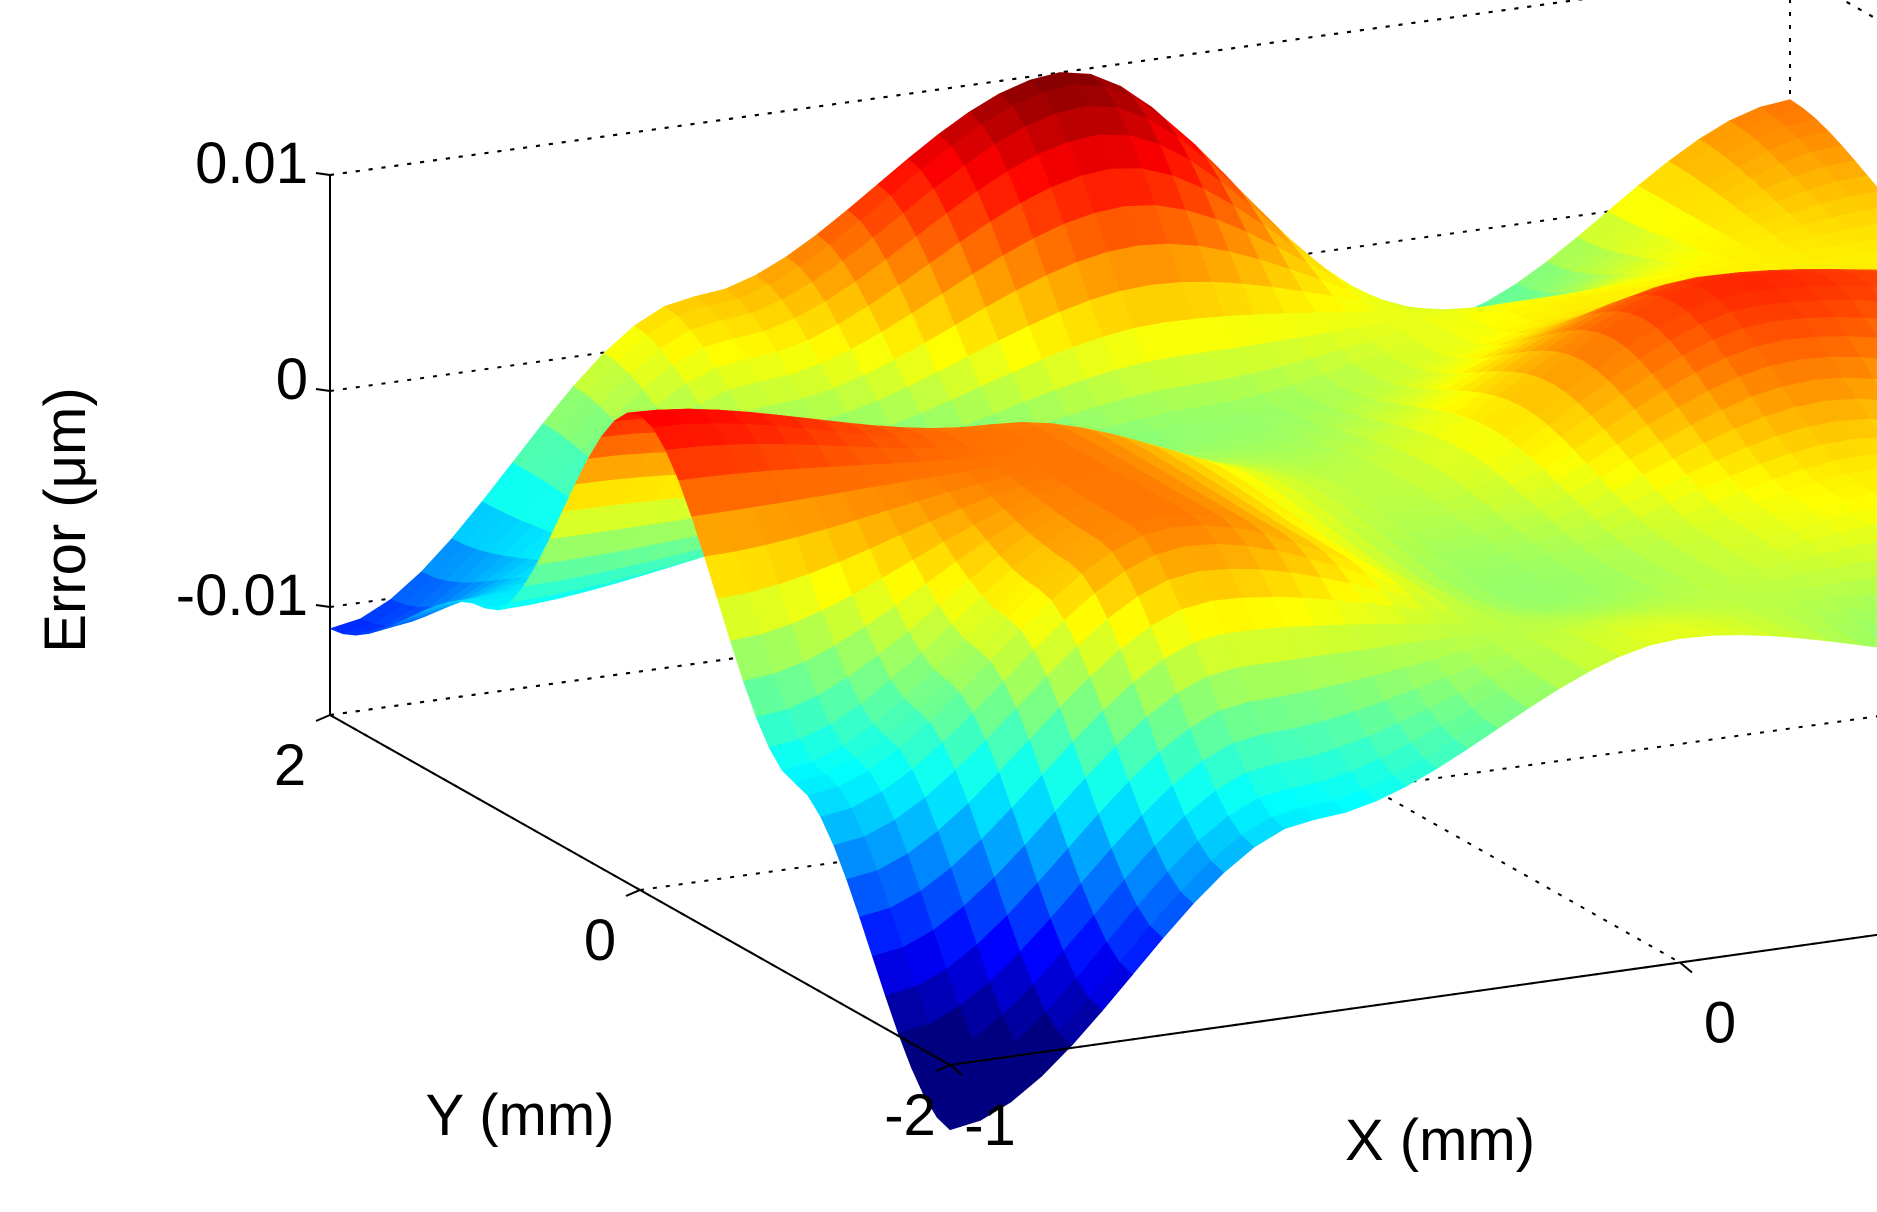  I want to click on z-axis-label: Error (μm), so click(65, 519).